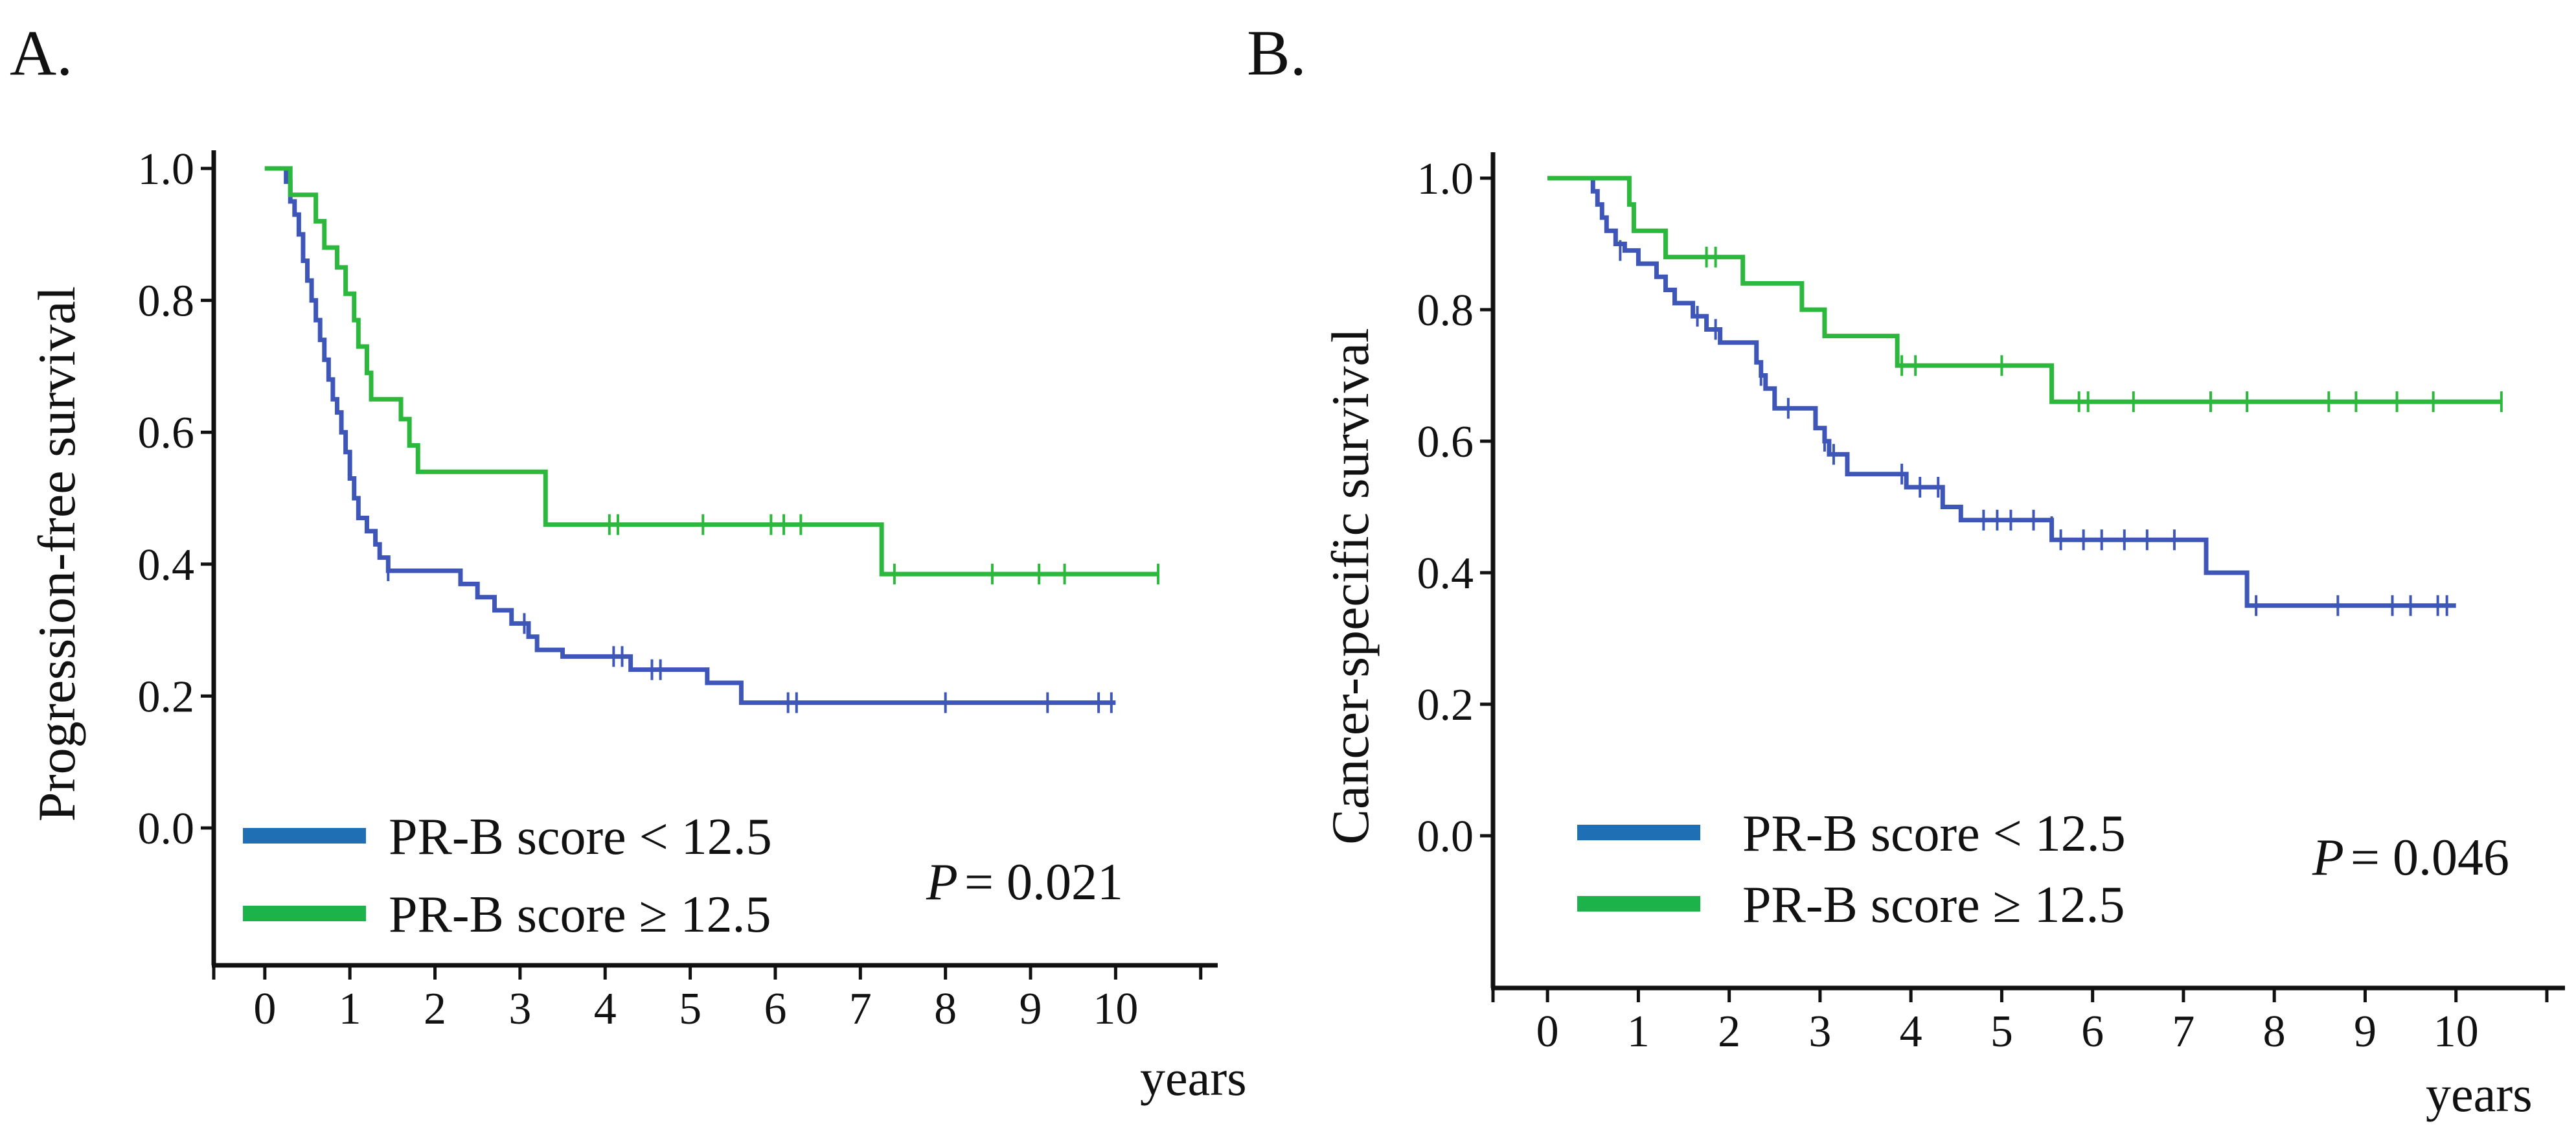  What do you see at coordinates (1115, 1009) in the screenshot?
I see `panel-a-x-tick-label: 10` at bounding box center [1115, 1009].